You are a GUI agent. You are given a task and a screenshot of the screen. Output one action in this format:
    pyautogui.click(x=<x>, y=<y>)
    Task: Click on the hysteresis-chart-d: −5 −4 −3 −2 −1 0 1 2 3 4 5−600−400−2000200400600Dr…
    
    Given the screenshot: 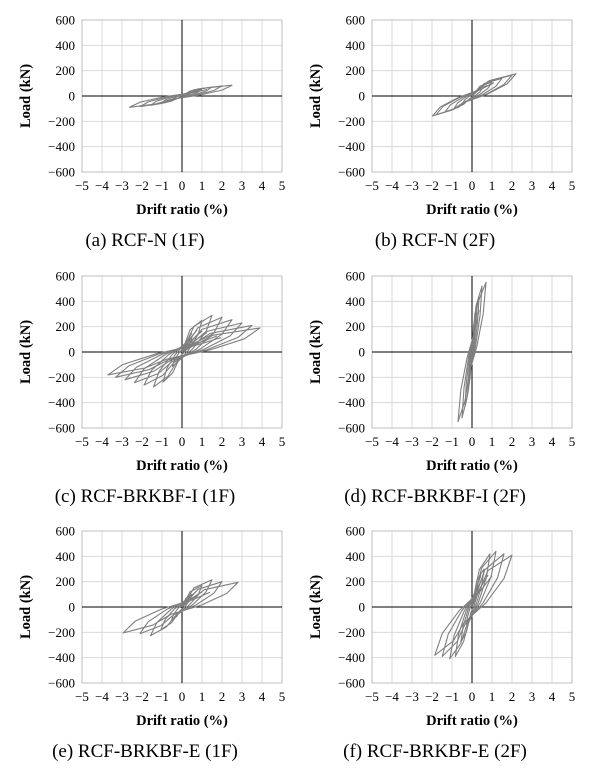 What is the action you would take?
    pyautogui.click(x=441, y=372)
    